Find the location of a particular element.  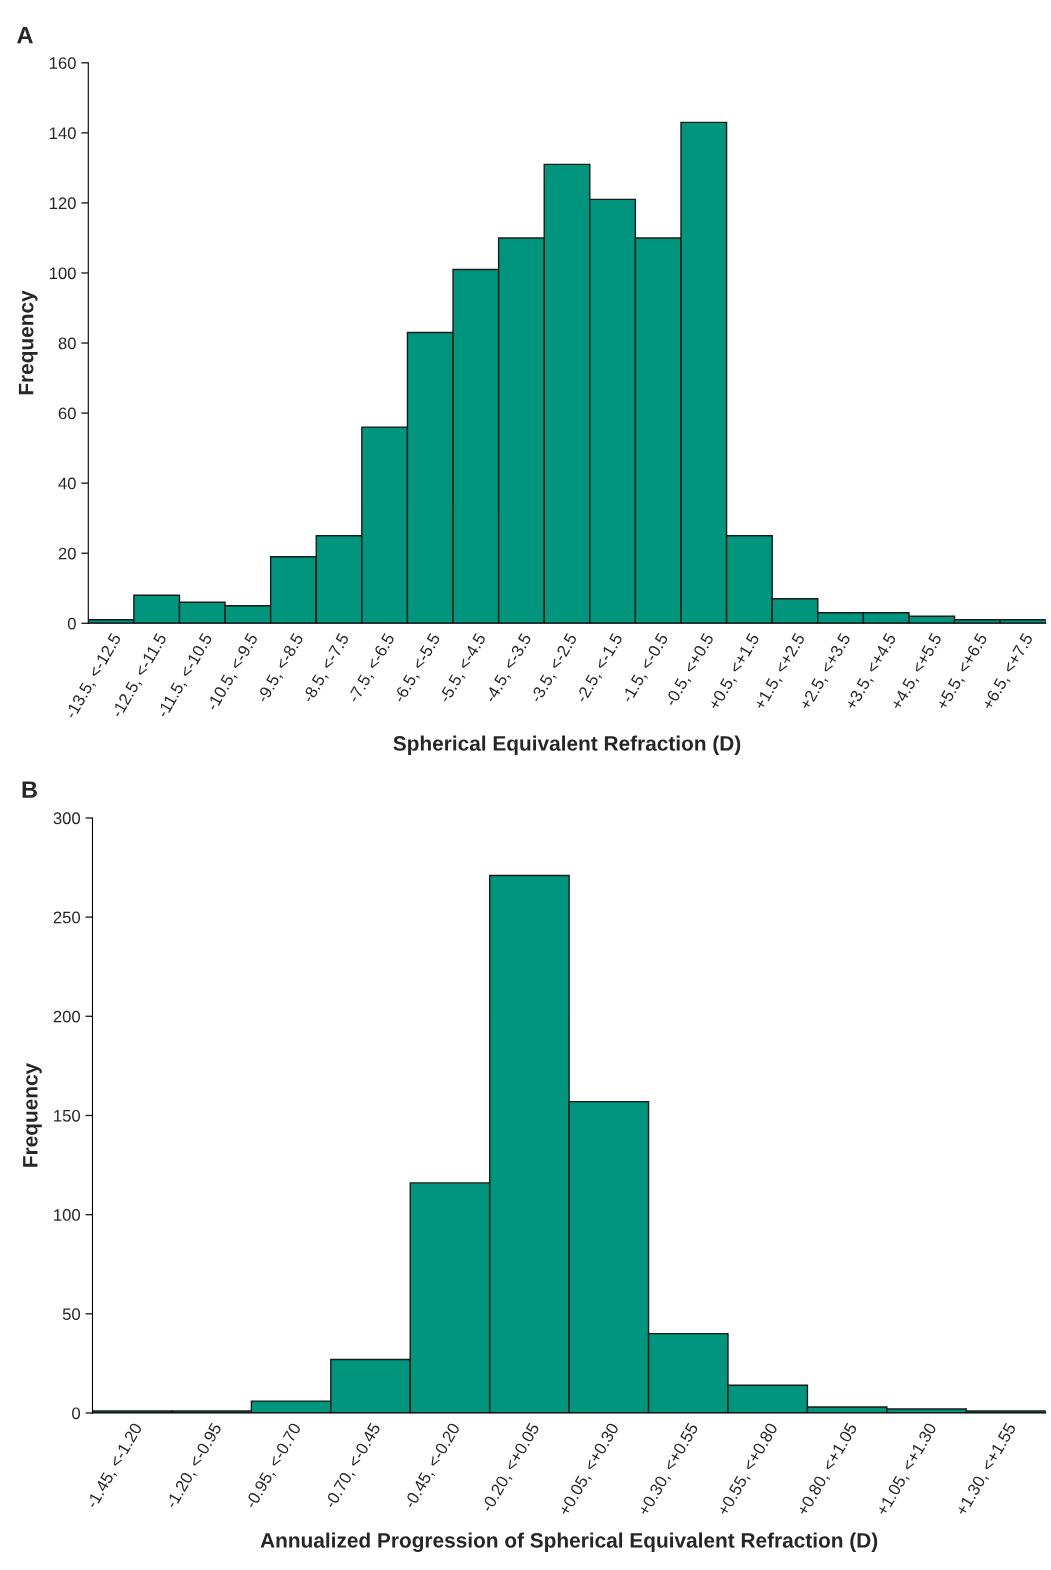

y-tick-label: 120 is located at coordinates (62, 203).